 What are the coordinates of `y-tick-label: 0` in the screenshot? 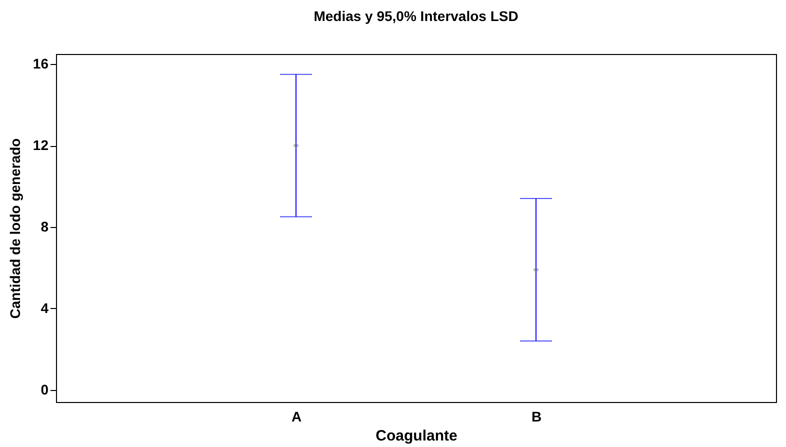 It's located at (44, 389).